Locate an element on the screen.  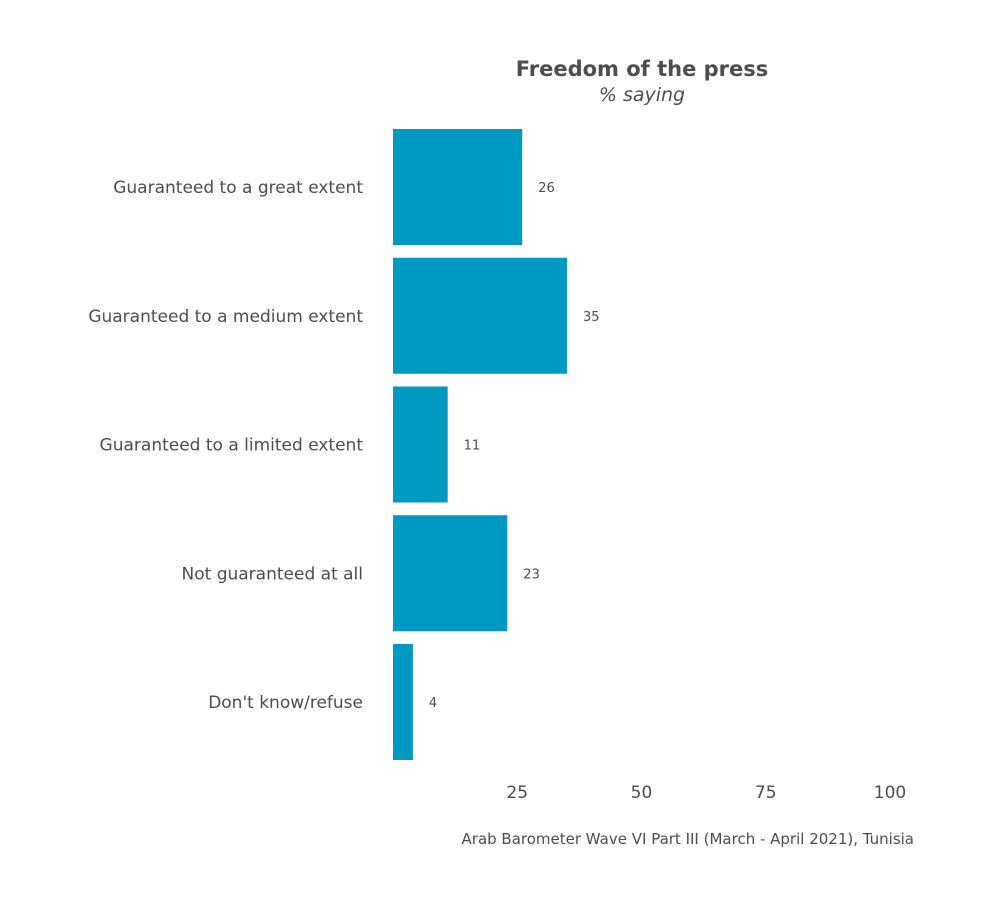
category-label: Guaranteed to a medium extent is located at coordinates (225, 317).